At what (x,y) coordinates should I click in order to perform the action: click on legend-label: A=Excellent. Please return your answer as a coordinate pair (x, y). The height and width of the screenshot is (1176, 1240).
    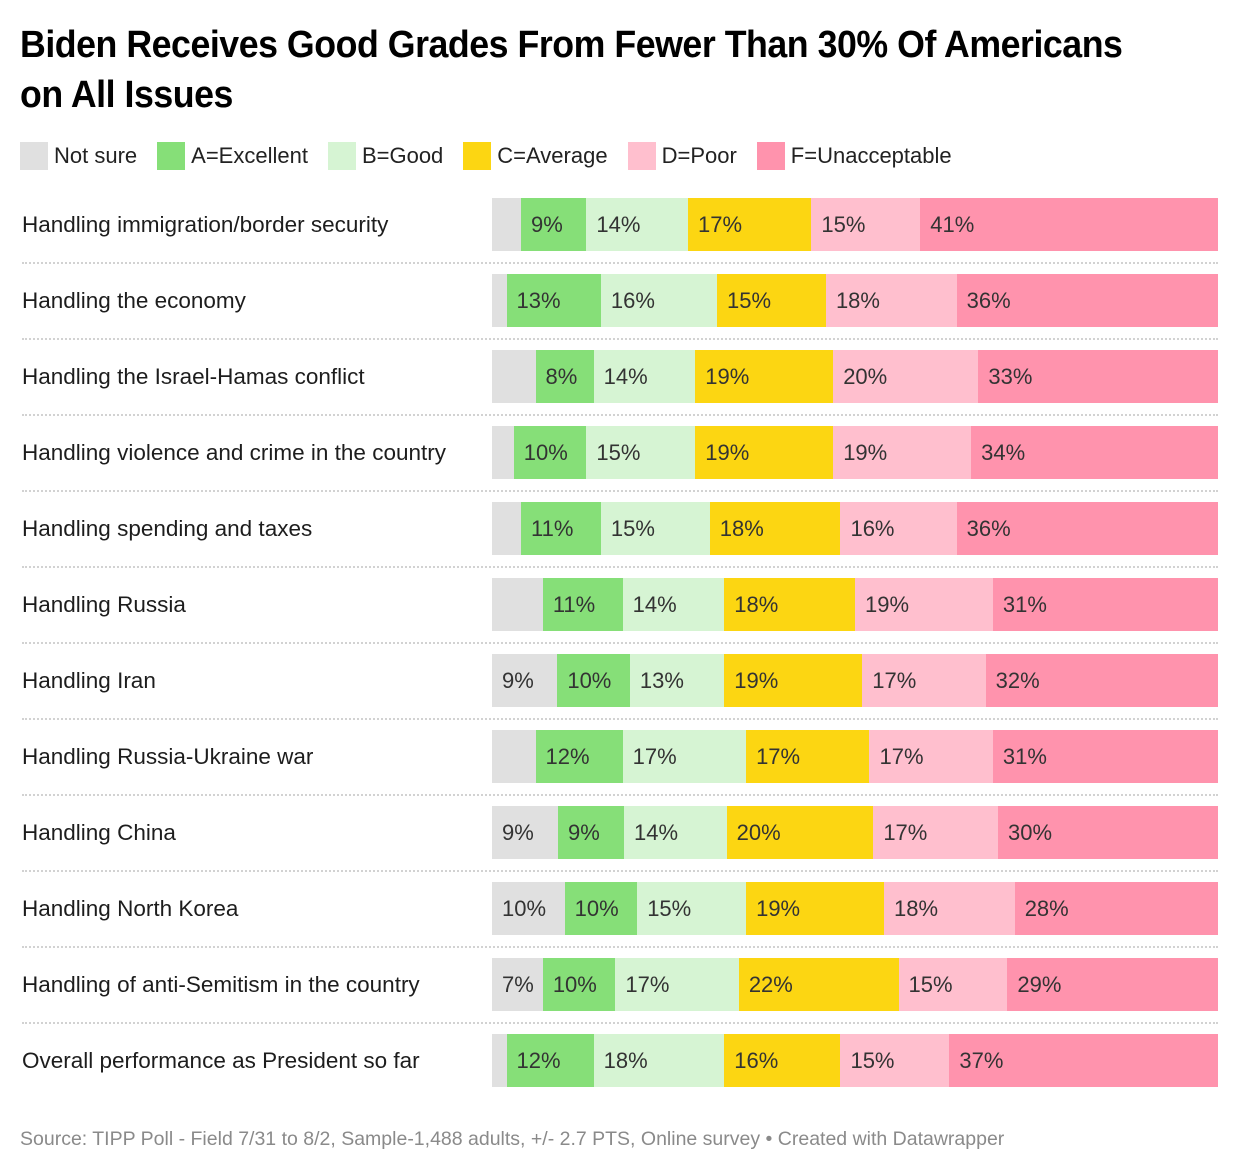
    Looking at the image, I should click on (249, 155).